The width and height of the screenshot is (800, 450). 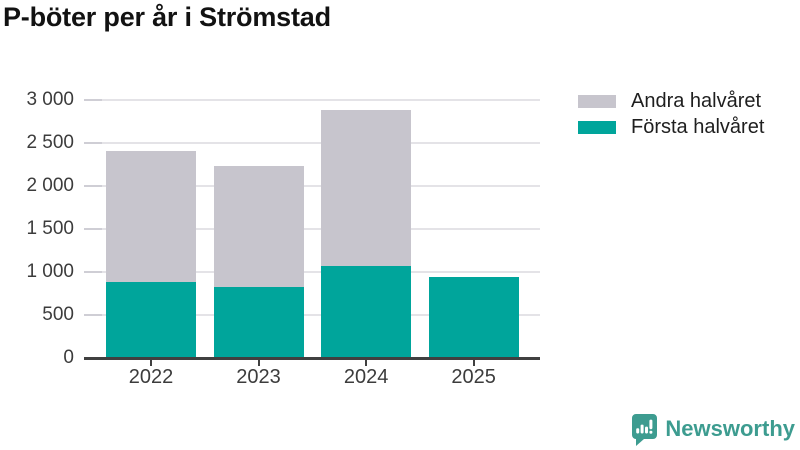 What do you see at coordinates (50, 185) in the screenshot?
I see `y-axis-label-2000: 2 000` at bounding box center [50, 185].